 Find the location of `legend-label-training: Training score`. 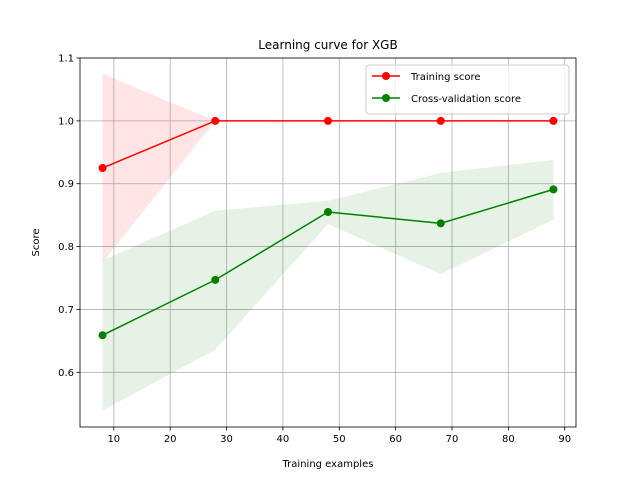

legend-label-training: Training score is located at coordinates (445, 77).